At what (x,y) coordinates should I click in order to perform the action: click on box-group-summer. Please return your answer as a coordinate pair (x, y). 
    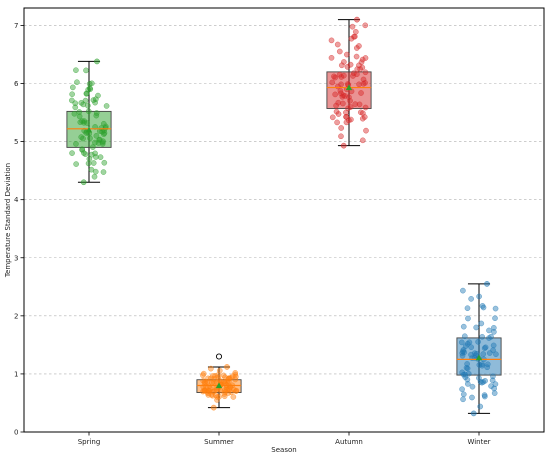
    Looking at the image, I should click on (219, 382).